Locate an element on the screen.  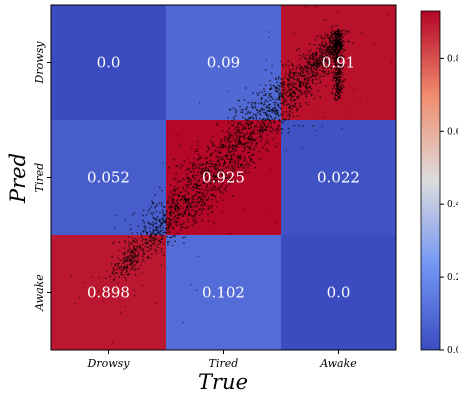
y-tick-label: Awake is located at coordinates (39, 293).